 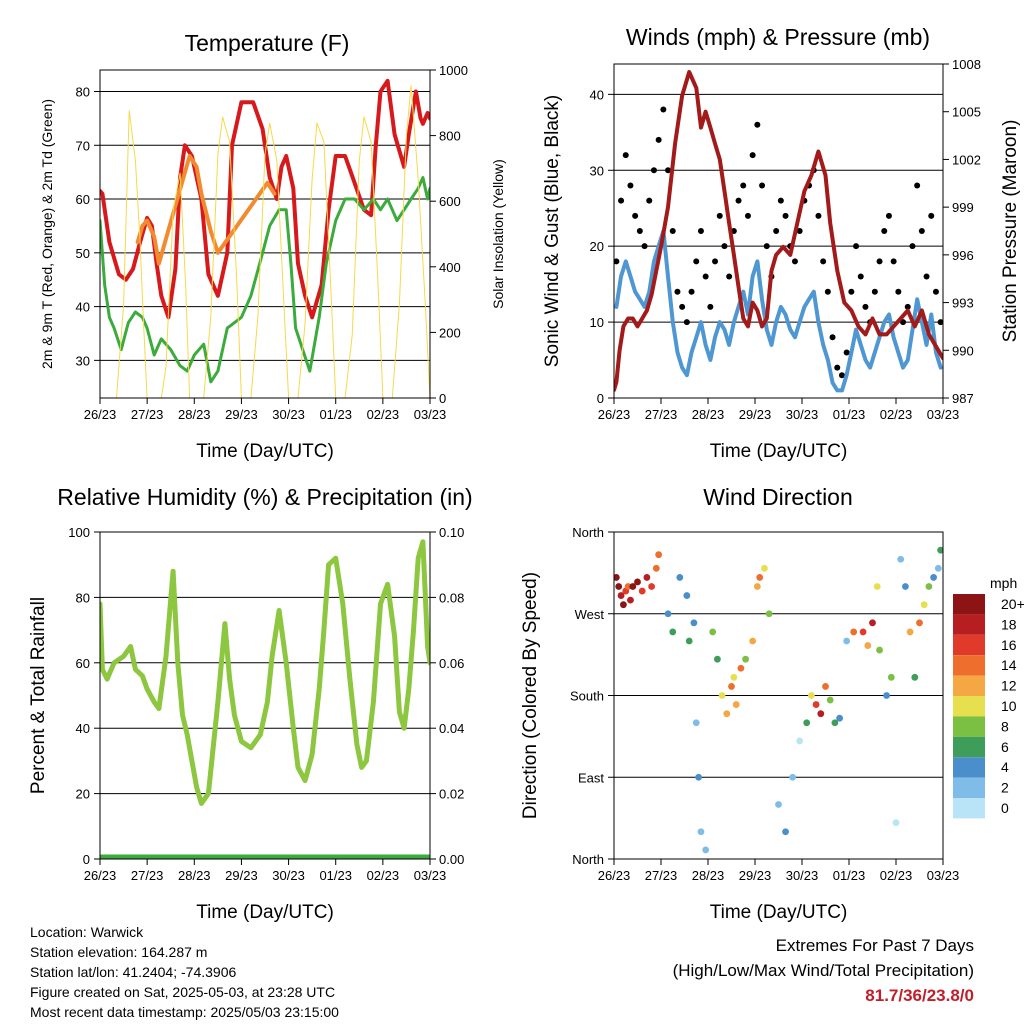 What do you see at coordinates (590, 614) in the screenshot?
I see `y-tick-label: West` at bounding box center [590, 614].